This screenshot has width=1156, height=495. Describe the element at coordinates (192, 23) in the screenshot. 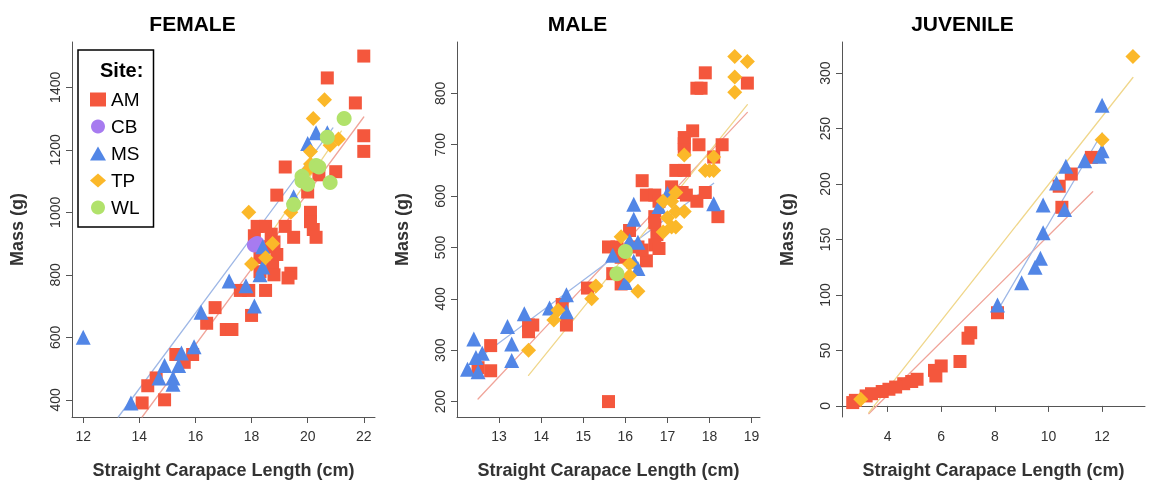

I see `chart-title: FEMALE` at that location.